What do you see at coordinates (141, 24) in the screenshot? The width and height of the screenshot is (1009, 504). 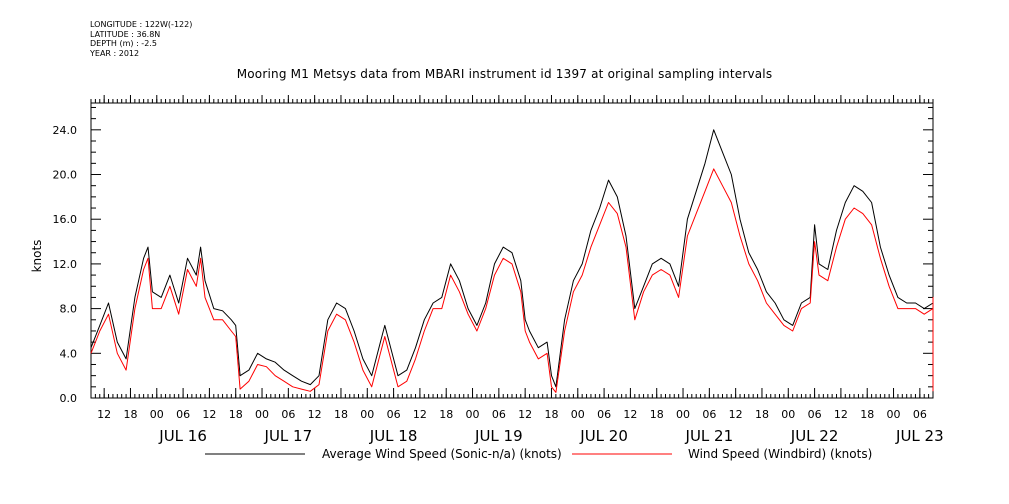 I see `longitude-label: LONGITUDE : 122W(-122)` at bounding box center [141, 24].